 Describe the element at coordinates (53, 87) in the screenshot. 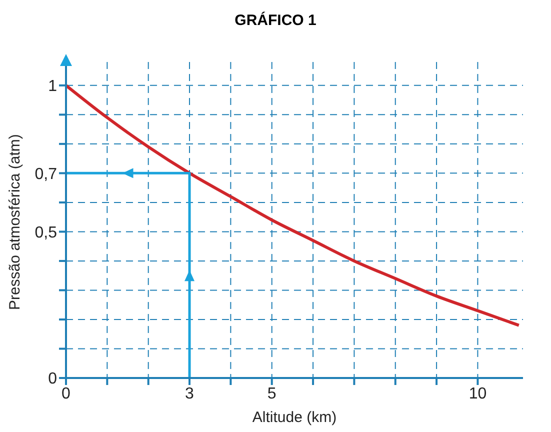

I see `y-tick-label: 1` at that location.